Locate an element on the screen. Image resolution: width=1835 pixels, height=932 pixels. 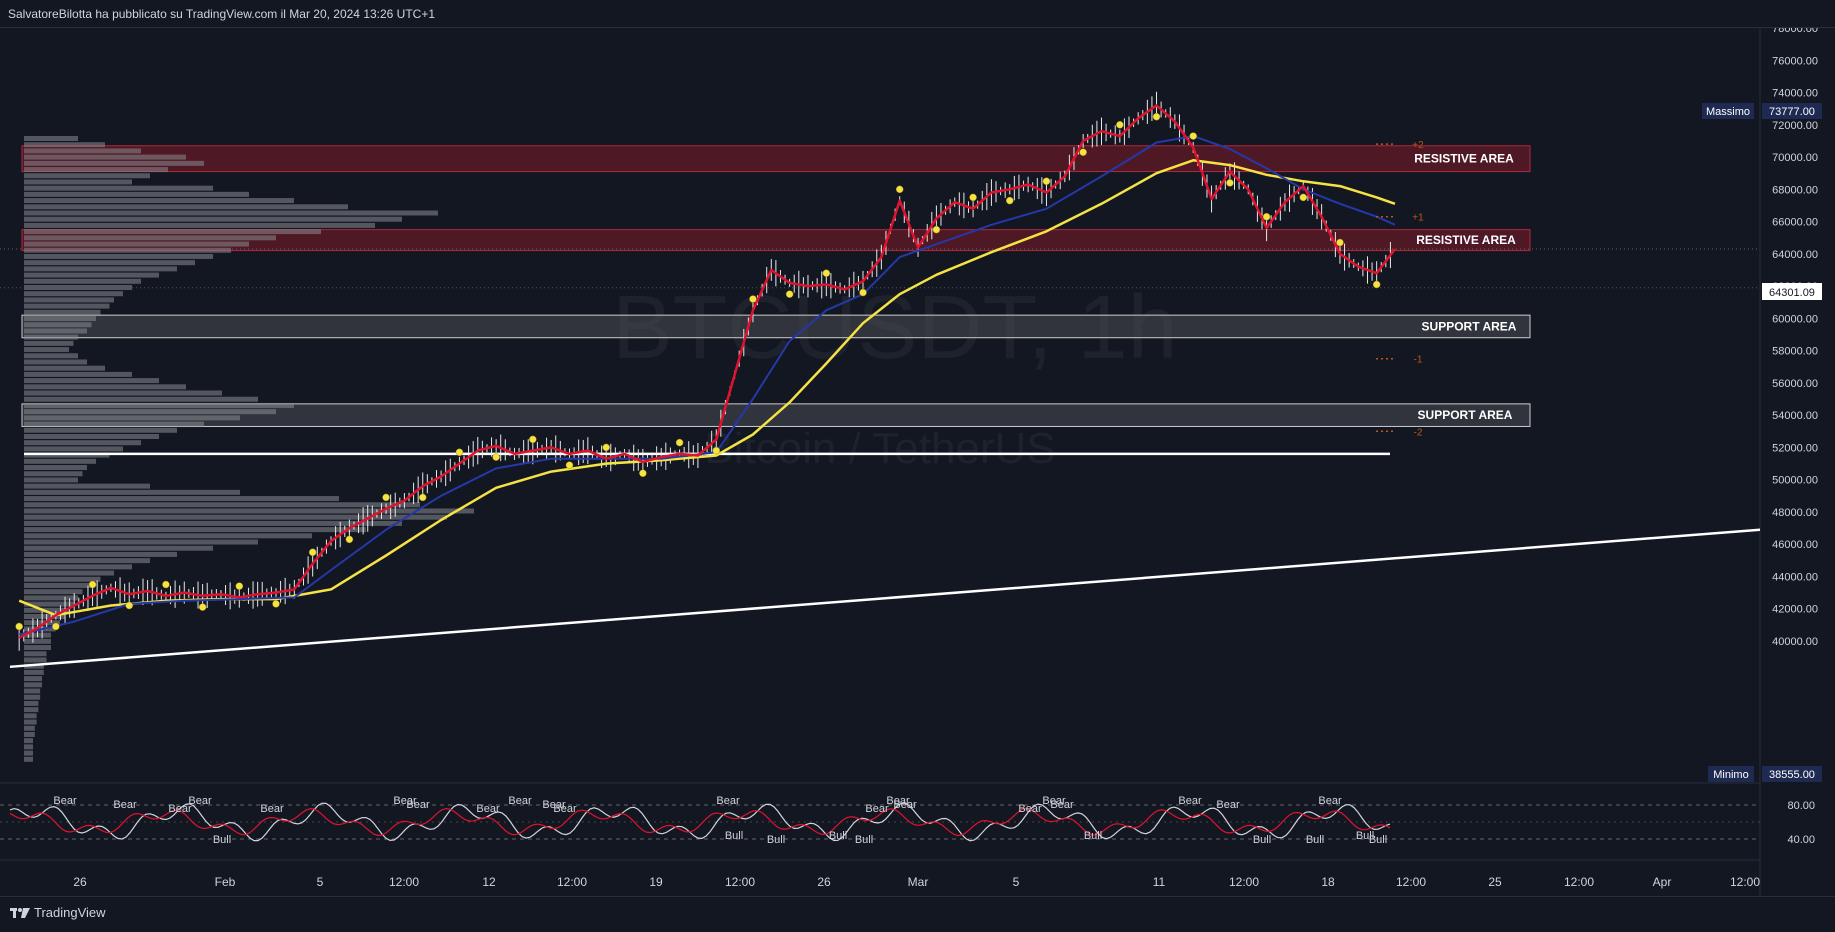
price-tick: 78000.00 is located at coordinates (1795, 31).